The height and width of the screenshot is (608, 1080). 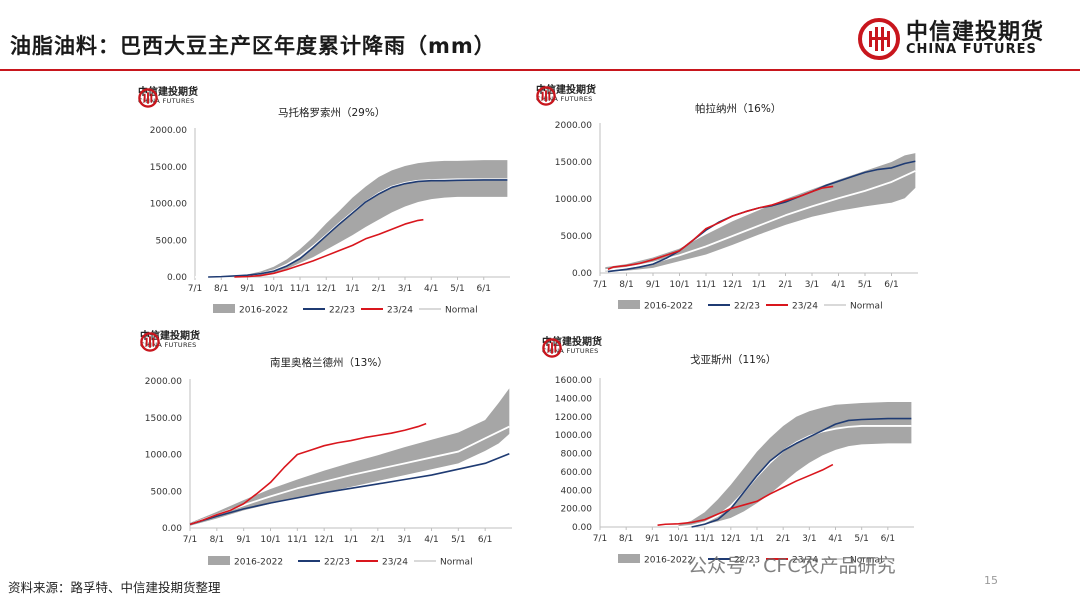 I want to click on series-line-normal, so click(x=760, y=220).